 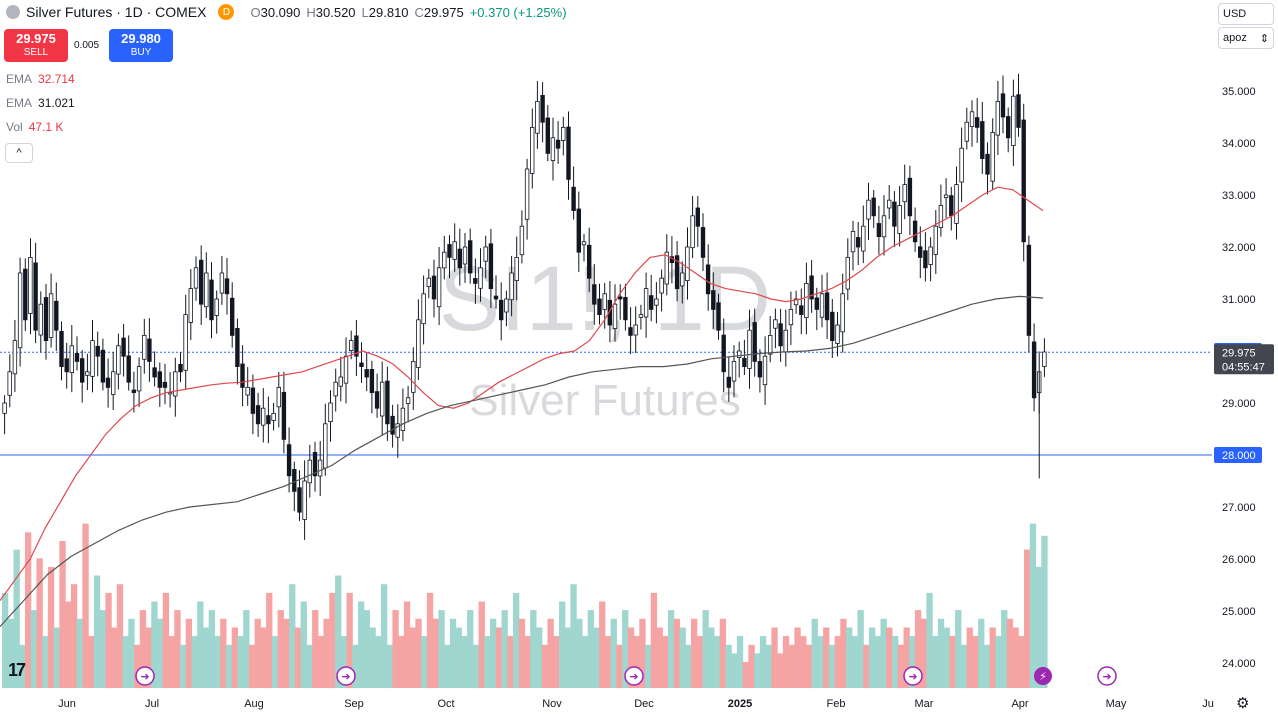 What do you see at coordinates (116, 12) in the screenshot?
I see `symbol-title: Silver Futures · 1D · COMEX` at bounding box center [116, 12].